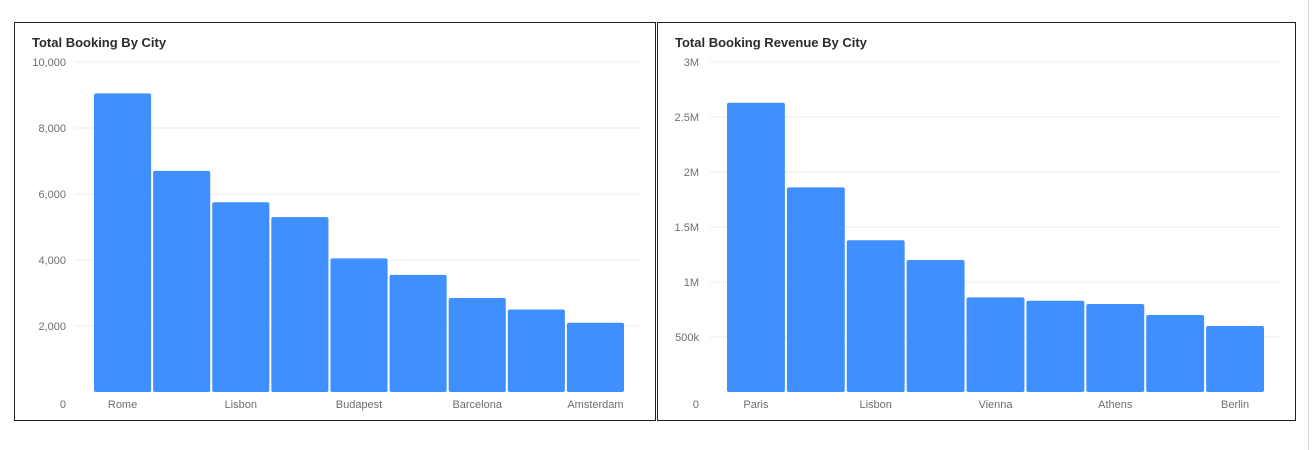  Describe the element at coordinates (52, 195) in the screenshot. I see `y-tick-label: 6,000` at that location.